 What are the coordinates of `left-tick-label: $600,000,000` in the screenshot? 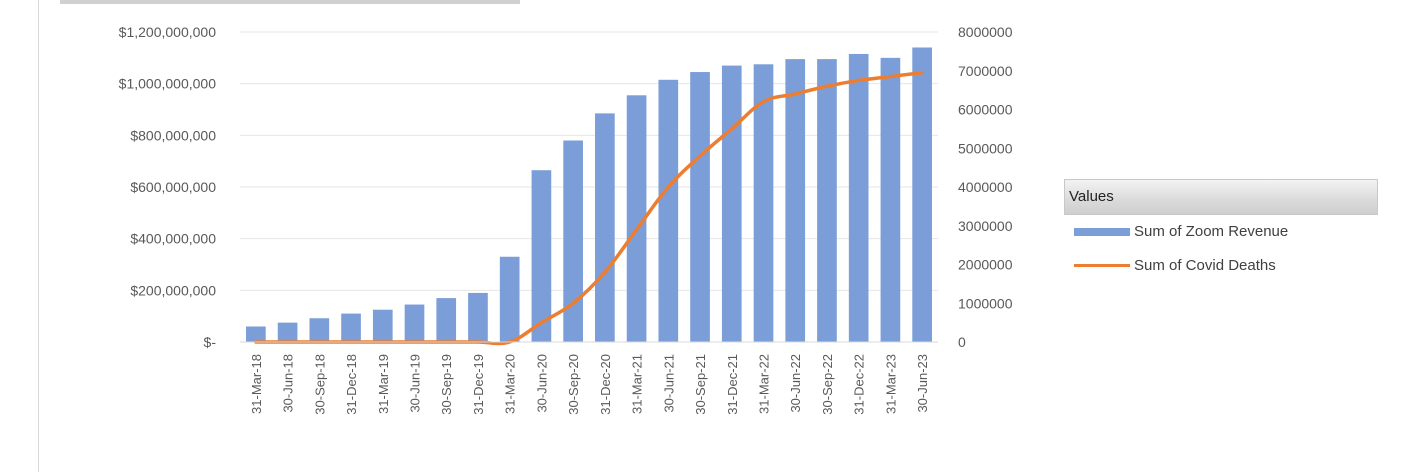 It's located at (173, 187).